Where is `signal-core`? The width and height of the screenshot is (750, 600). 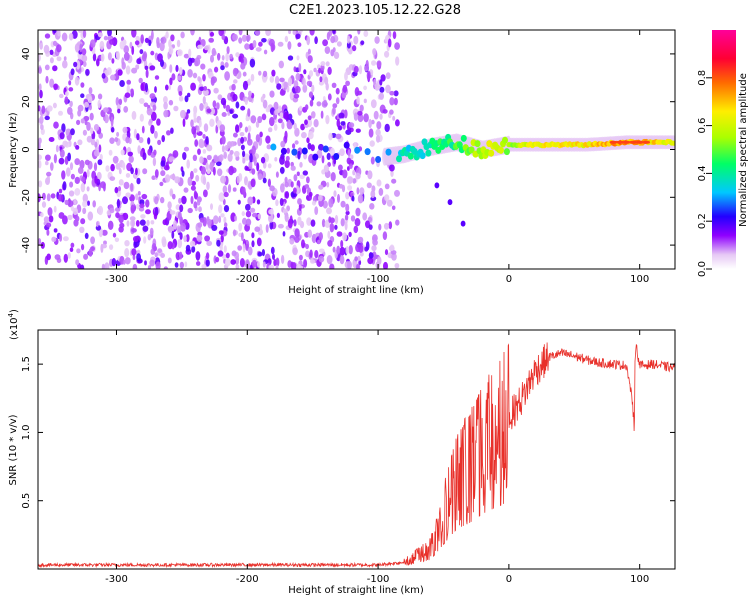
signal-core is located at coordinates (626, 142).